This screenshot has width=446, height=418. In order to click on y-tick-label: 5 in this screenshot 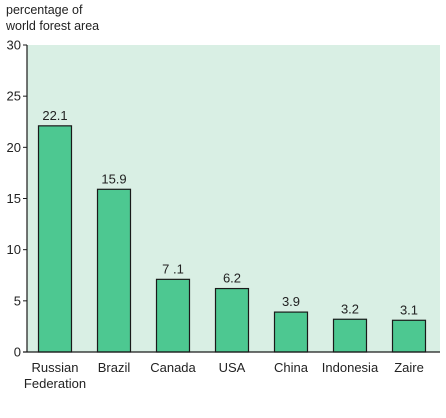, I will do `click(17, 300)`.